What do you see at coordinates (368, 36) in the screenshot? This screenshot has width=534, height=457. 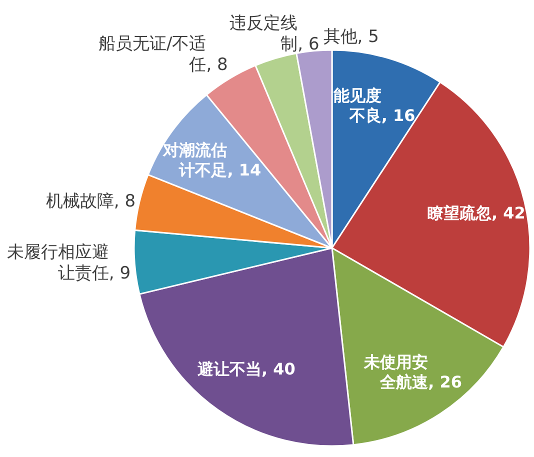 I see `data-label: , 5` at bounding box center [368, 36].